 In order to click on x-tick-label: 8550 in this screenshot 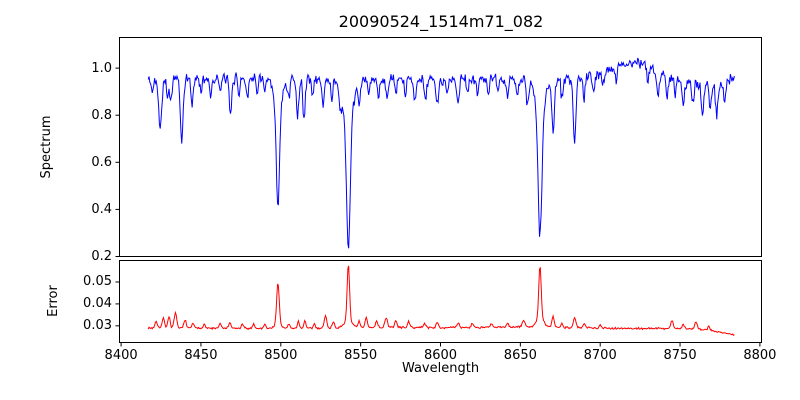, I will do `click(361, 355)`.